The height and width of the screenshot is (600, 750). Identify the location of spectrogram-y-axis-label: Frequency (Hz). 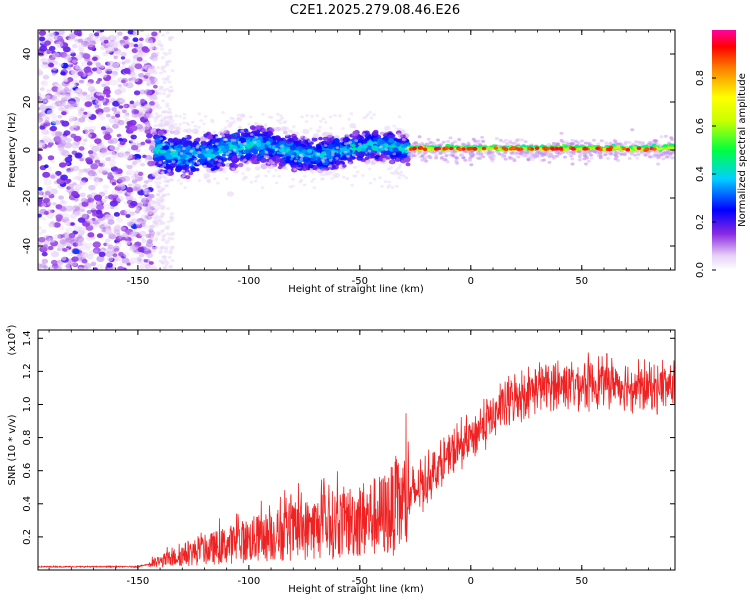
(12, 150).